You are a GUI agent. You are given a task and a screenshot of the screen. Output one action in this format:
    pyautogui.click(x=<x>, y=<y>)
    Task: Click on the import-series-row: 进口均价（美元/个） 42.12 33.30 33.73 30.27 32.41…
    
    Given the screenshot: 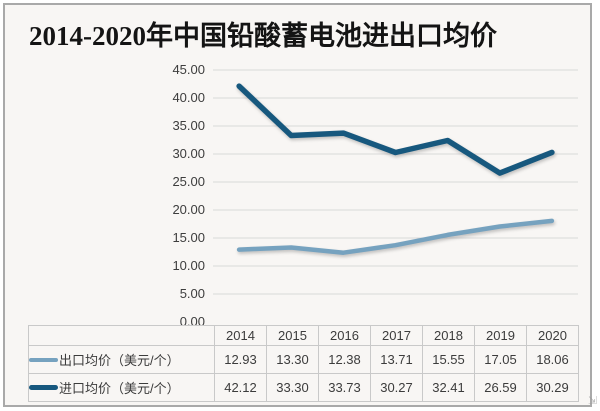 What is the action you would take?
    pyautogui.click(x=303, y=387)
    